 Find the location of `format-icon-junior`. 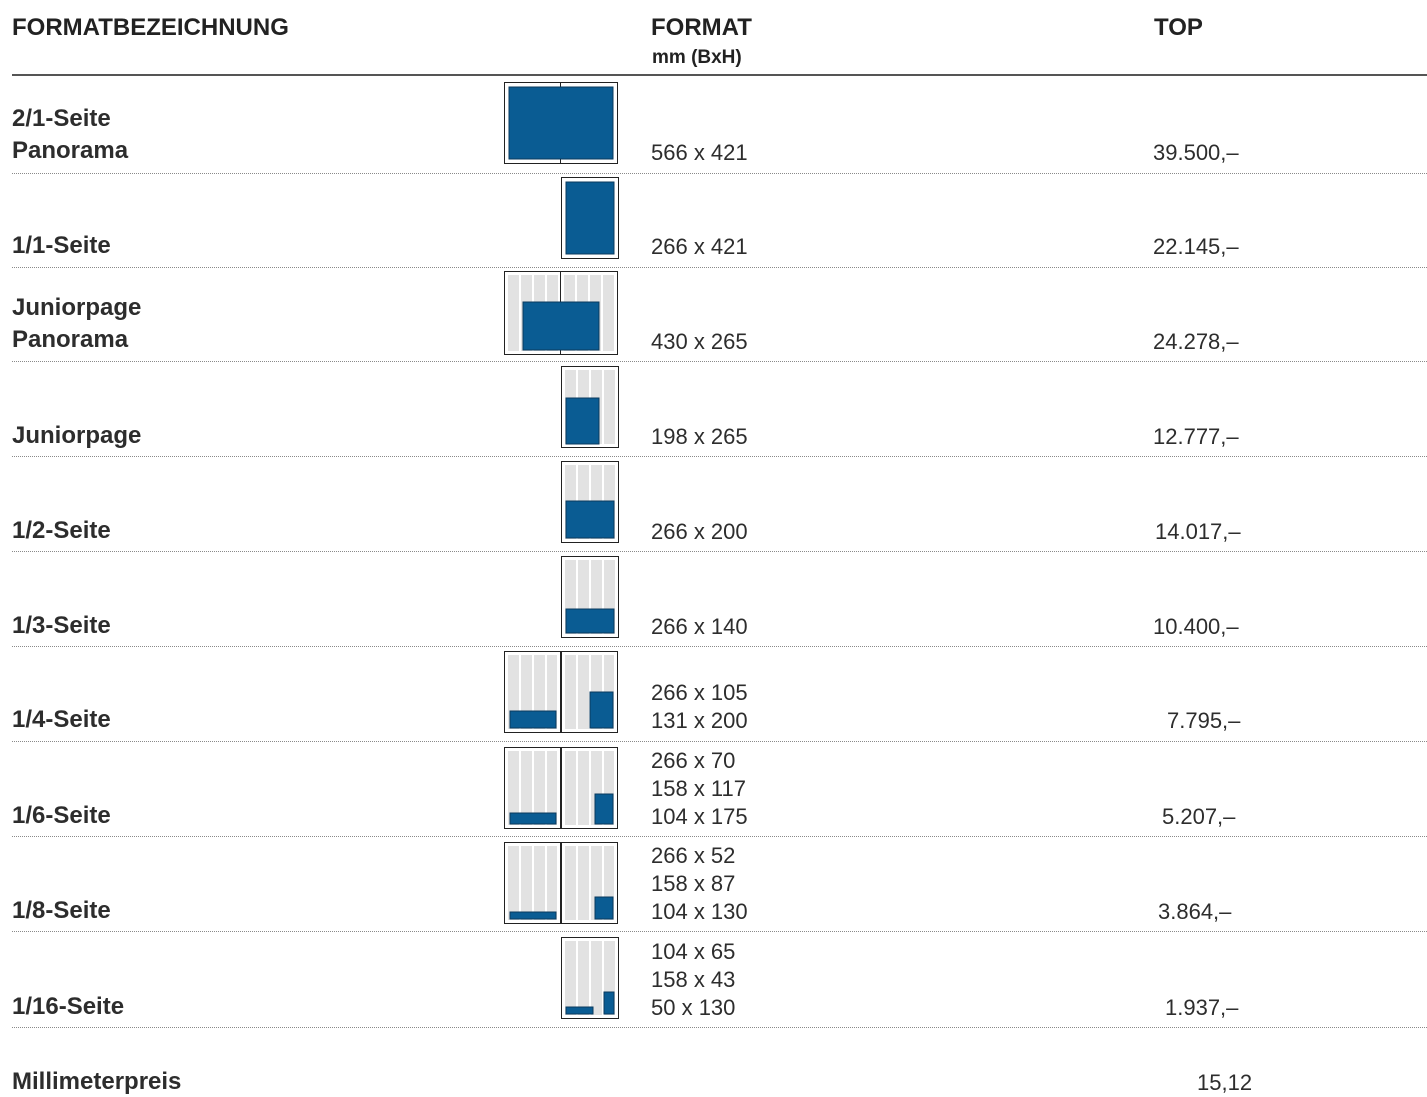

format-icon-junior is located at coordinates (590, 407).